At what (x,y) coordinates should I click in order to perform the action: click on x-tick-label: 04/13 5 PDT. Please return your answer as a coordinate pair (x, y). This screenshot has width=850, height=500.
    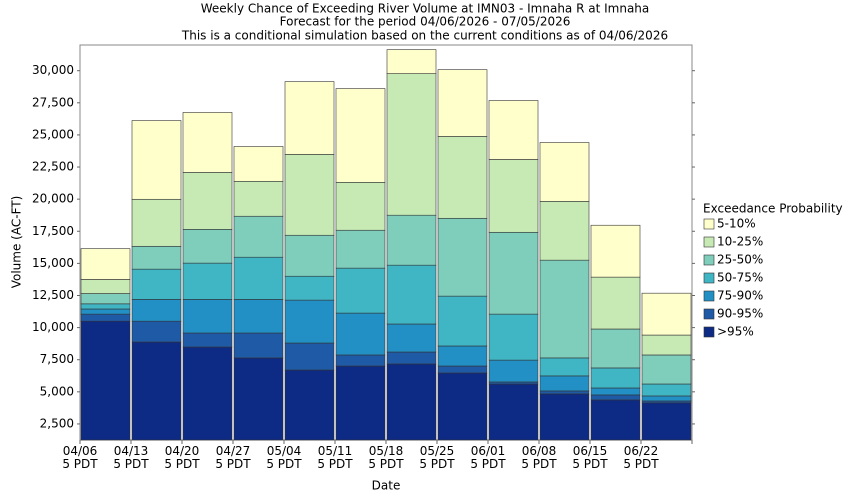
    Looking at the image, I should click on (131, 457).